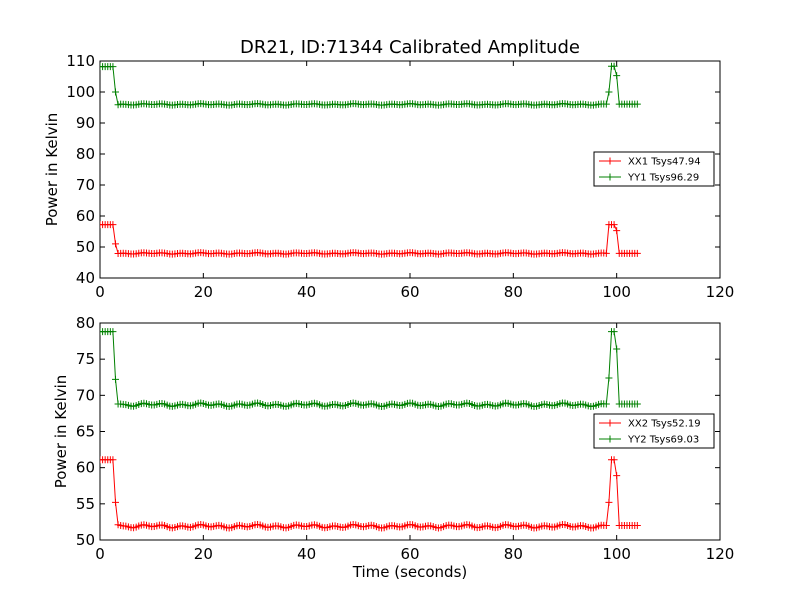  What do you see at coordinates (410, 572) in the screenshot?
I see `x-axis-label: Time (seconds)` at bounding box center [410, 572].